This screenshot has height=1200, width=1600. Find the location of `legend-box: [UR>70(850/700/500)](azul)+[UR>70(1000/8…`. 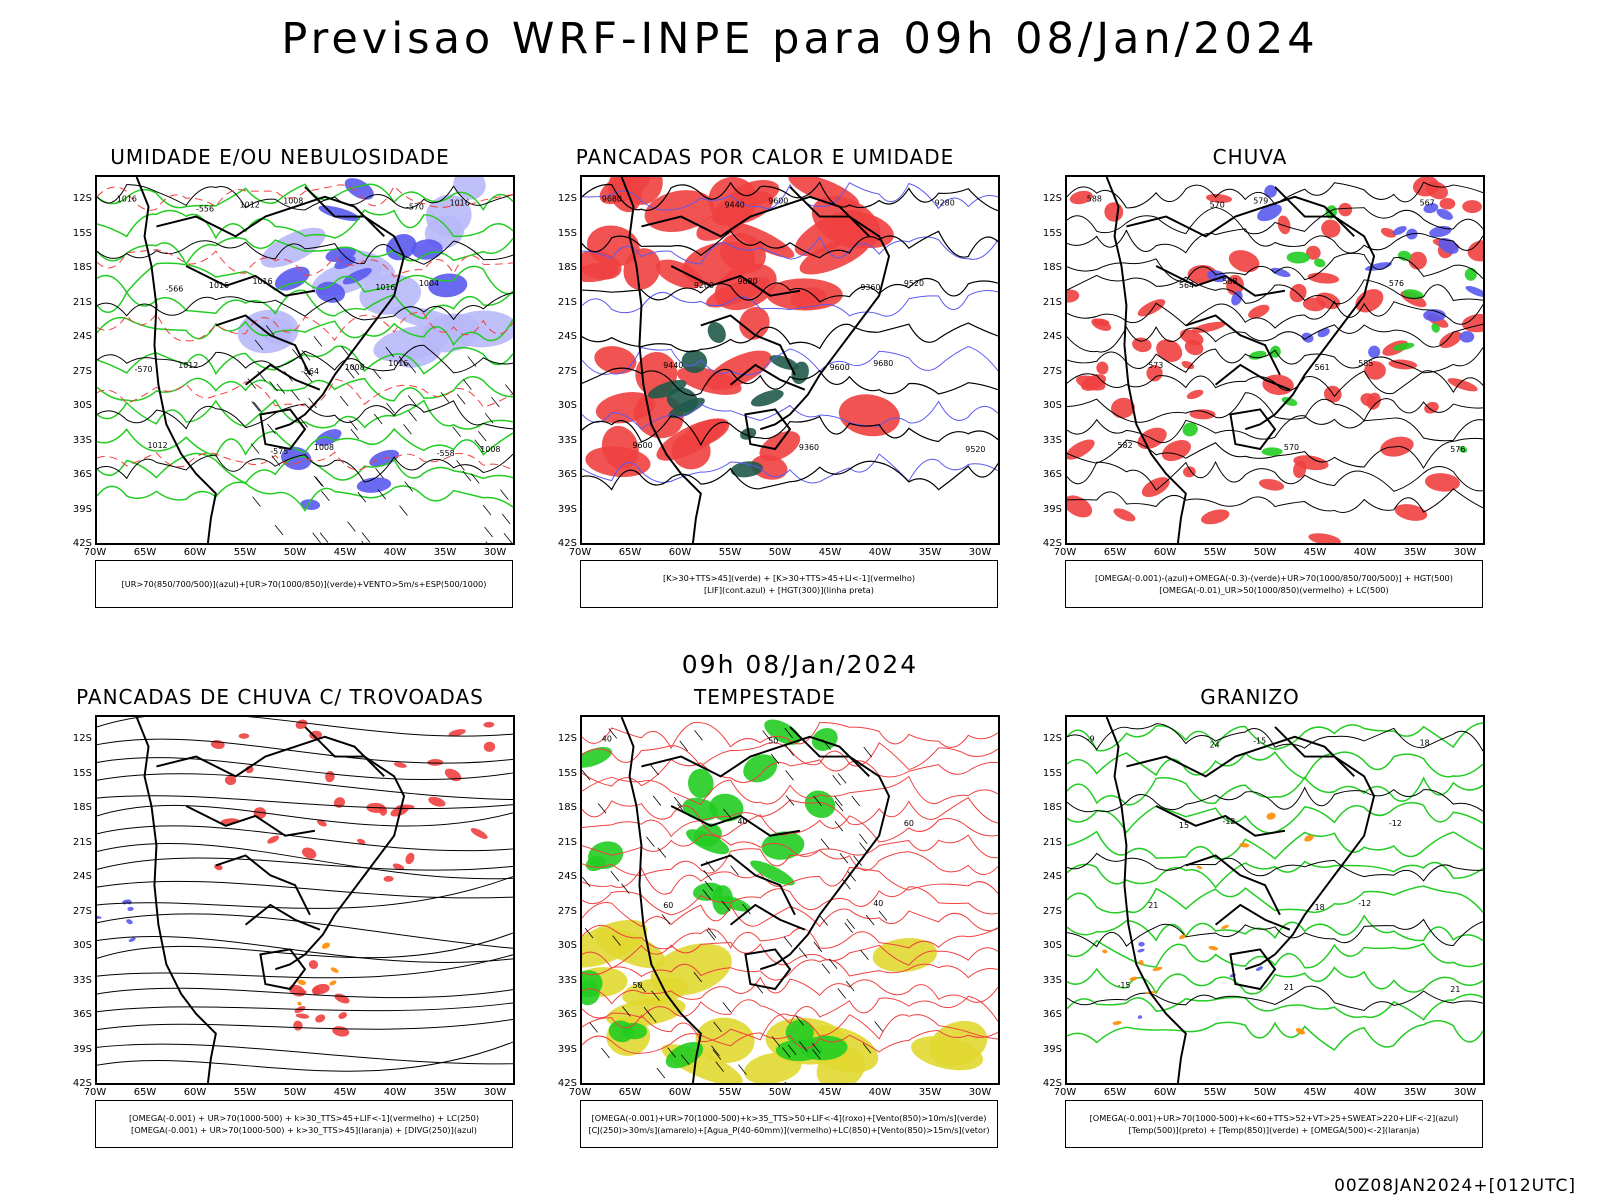

legend-box: [UR>70(850/700/500)](azul)+[UR>70(1000/8… is located at coordinates (304, 584).